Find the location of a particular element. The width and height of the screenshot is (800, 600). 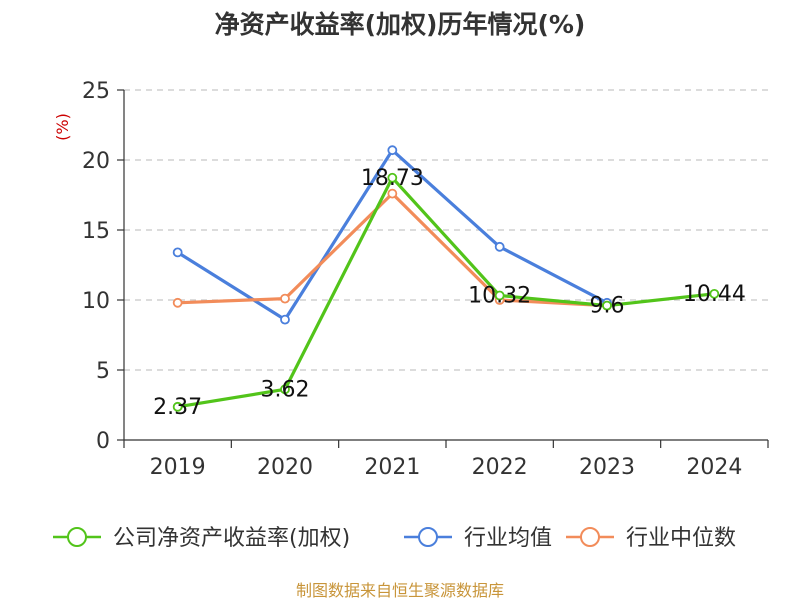

series-2-point-2020 is located at coordinates (285, 298).